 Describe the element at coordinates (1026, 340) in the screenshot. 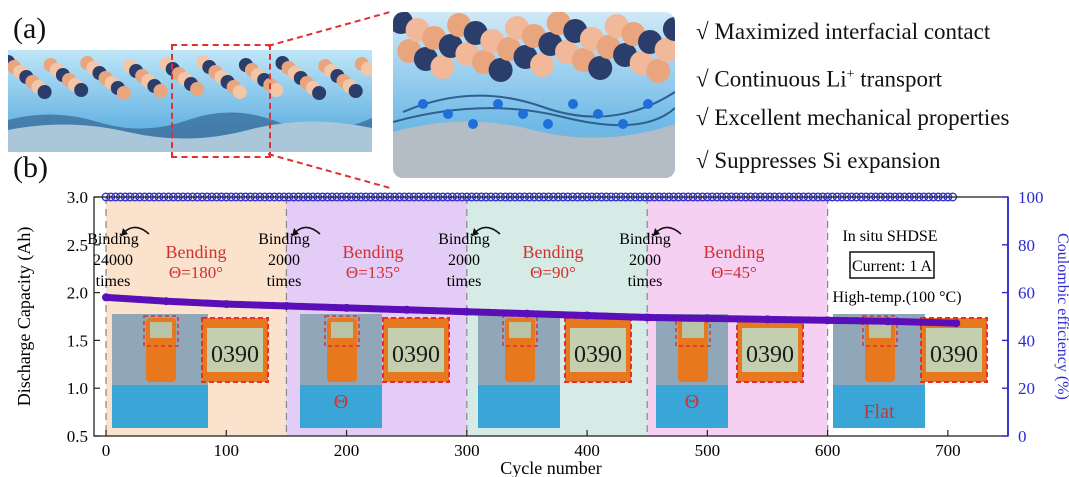

I see `y2-tick-label: 40` at that location.